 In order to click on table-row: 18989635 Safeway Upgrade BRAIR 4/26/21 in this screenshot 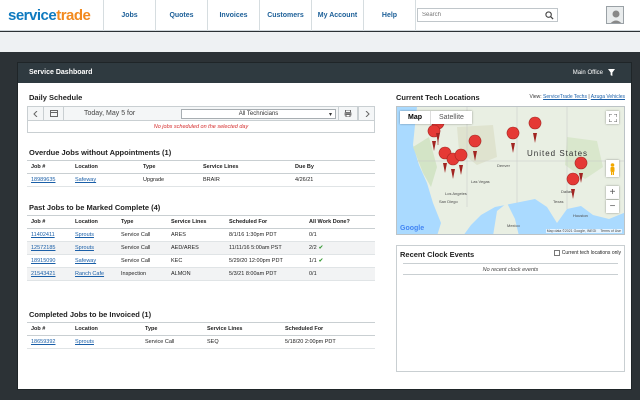, I will do `click(201, 180)`.